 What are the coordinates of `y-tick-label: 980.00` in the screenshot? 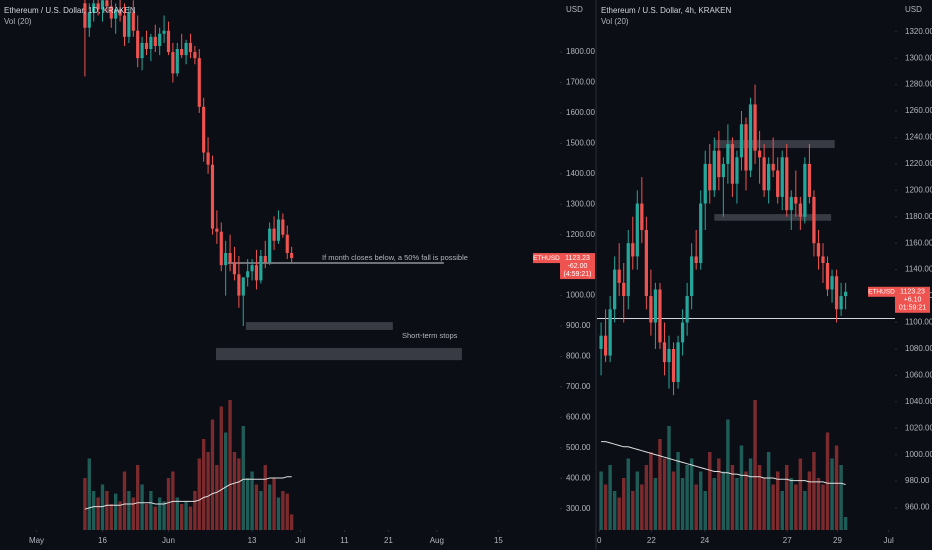 It's located at (917, 480).